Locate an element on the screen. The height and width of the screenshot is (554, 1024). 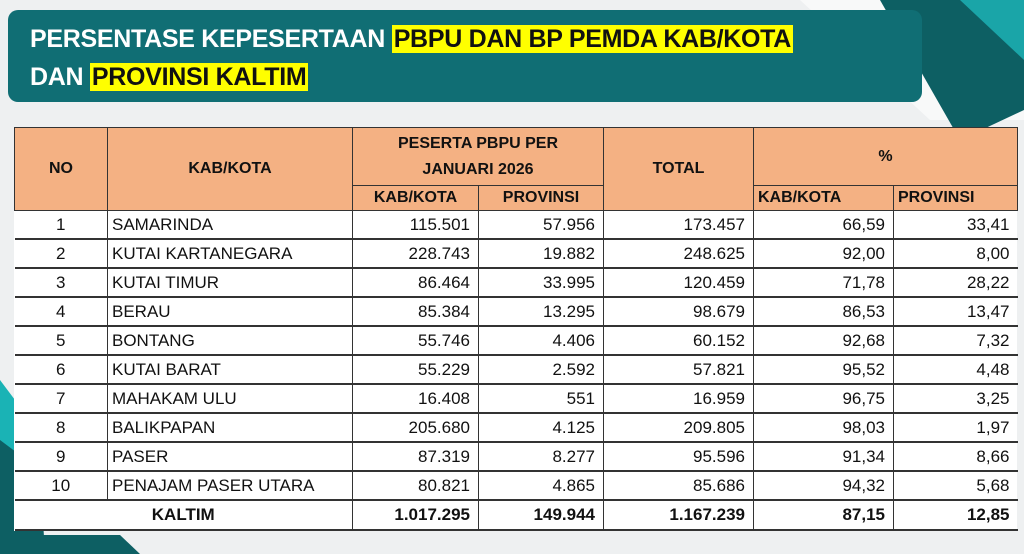
row-name: PENAJAM PASER UTARA is located at coordinates (230, 486).